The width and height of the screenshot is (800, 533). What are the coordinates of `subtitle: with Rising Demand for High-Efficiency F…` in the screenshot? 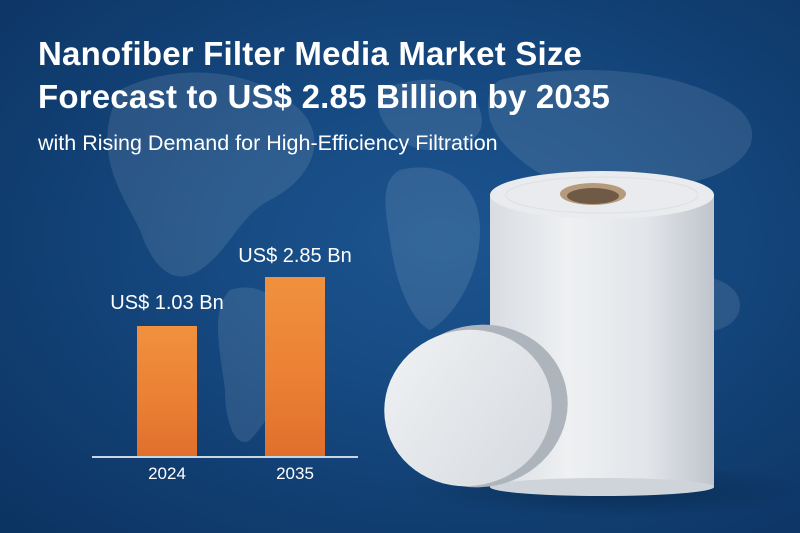 It's located at (268, 143).